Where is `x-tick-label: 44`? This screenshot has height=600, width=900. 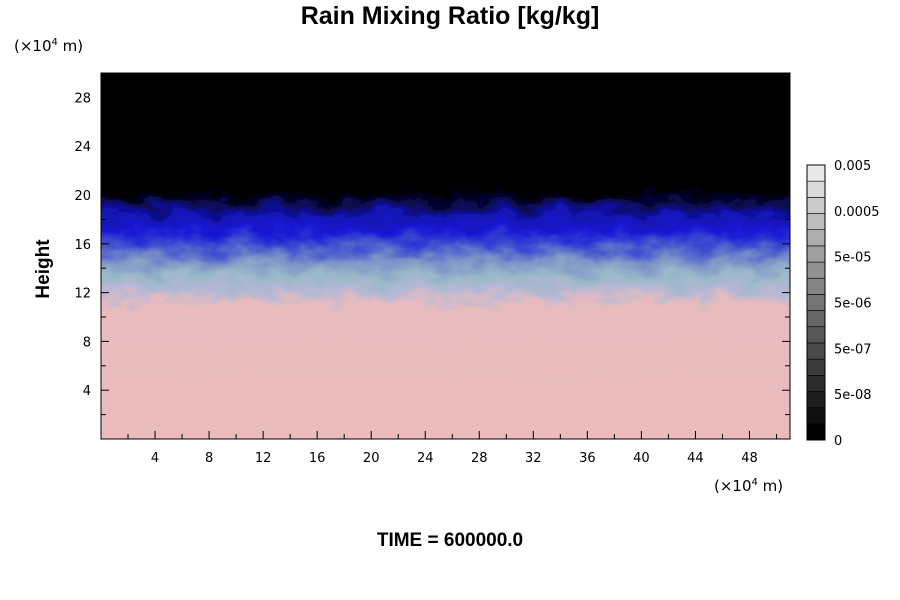 x-tick-label: 44 is located at coordinates (695, 458).